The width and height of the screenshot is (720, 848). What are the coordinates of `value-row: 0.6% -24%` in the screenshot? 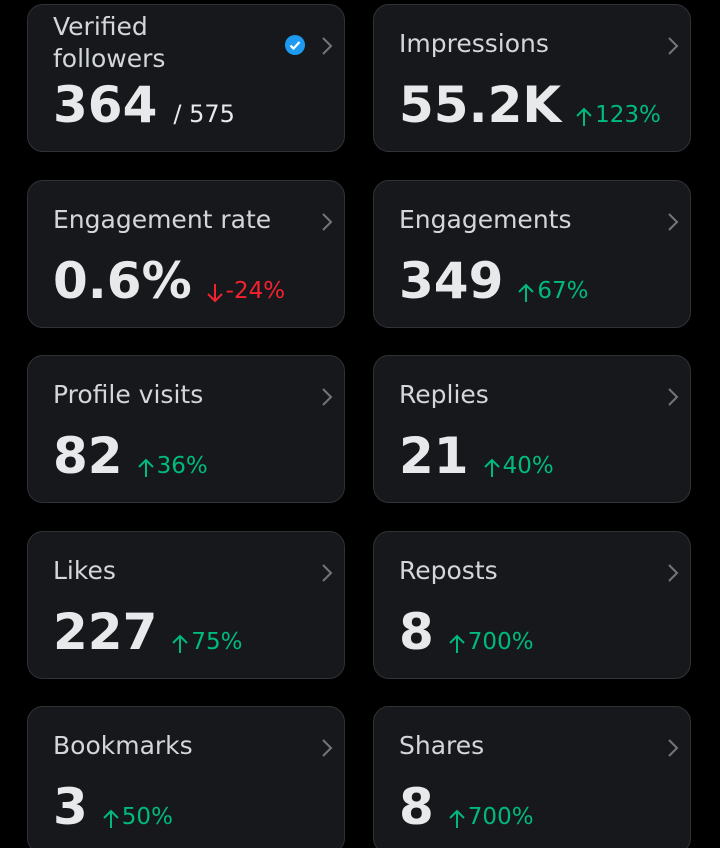 It's located at (169, 281).